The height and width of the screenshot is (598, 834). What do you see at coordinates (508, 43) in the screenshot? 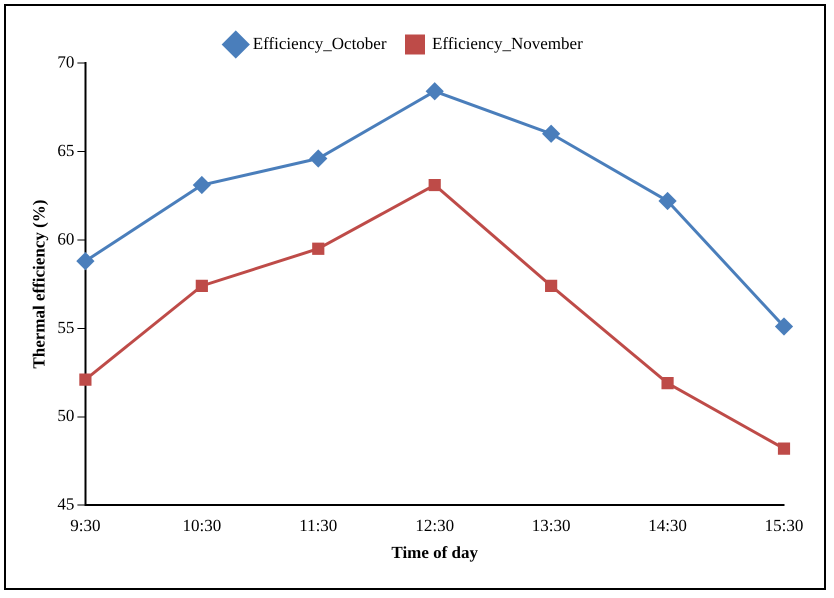
I see `legend-label: Efficiency_November` at bounding box center [508, 43].